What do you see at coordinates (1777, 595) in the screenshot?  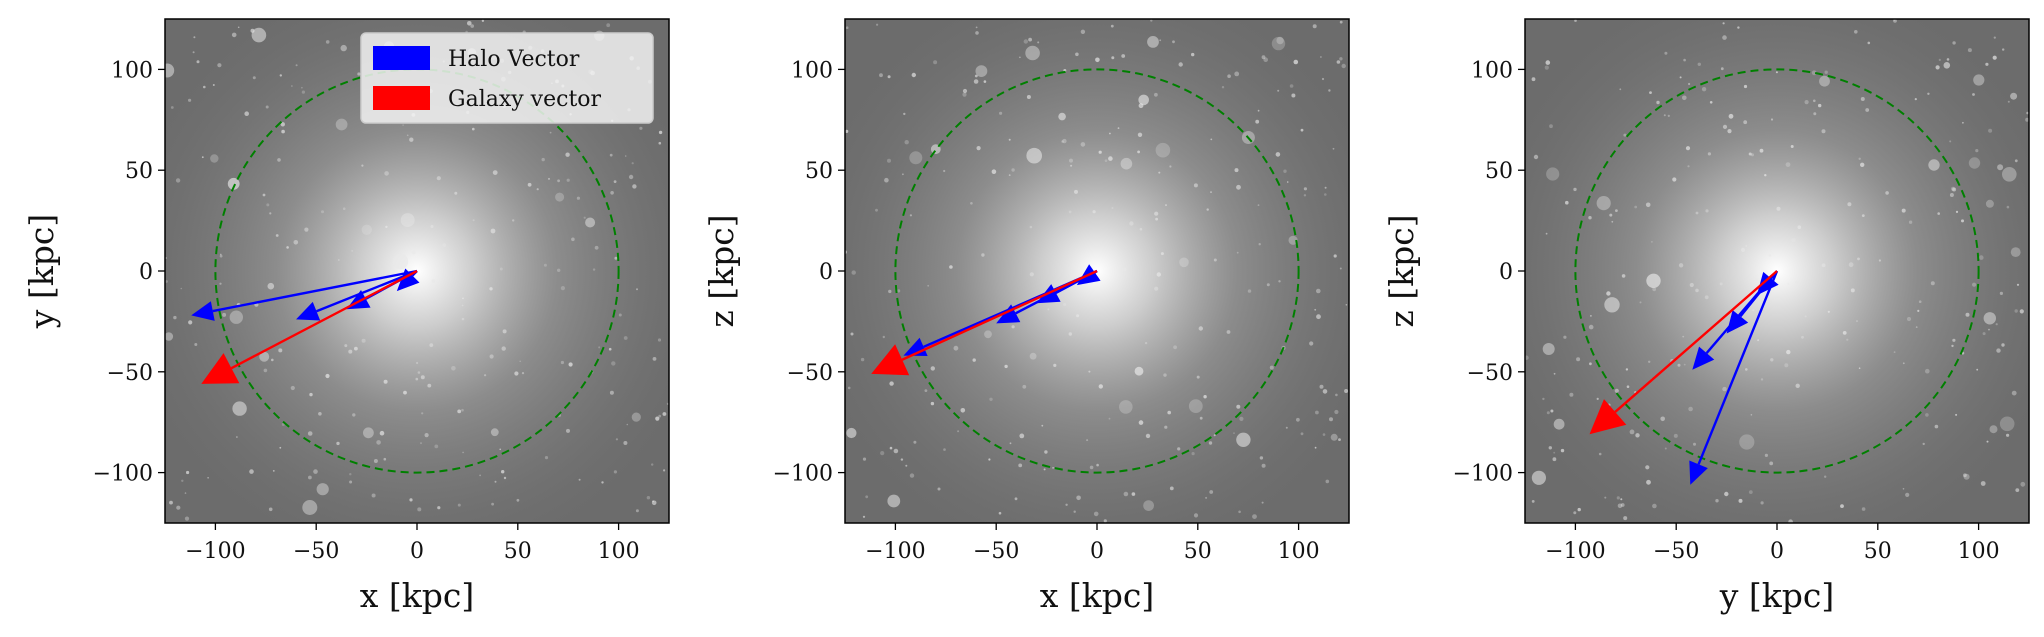 I see `x-axis-label: y [kpc]` at bounding box center [1777, 595].